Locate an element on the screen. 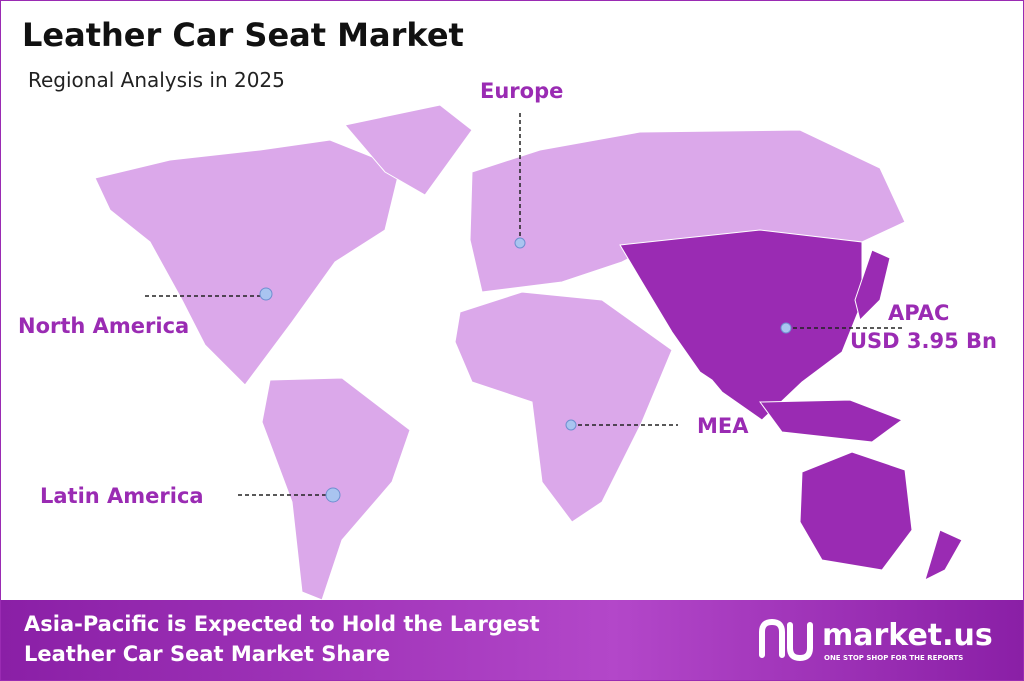  logo: market.us ONE STOP SHOP FOR THE REPORTS is located at coordinates (876, 640).